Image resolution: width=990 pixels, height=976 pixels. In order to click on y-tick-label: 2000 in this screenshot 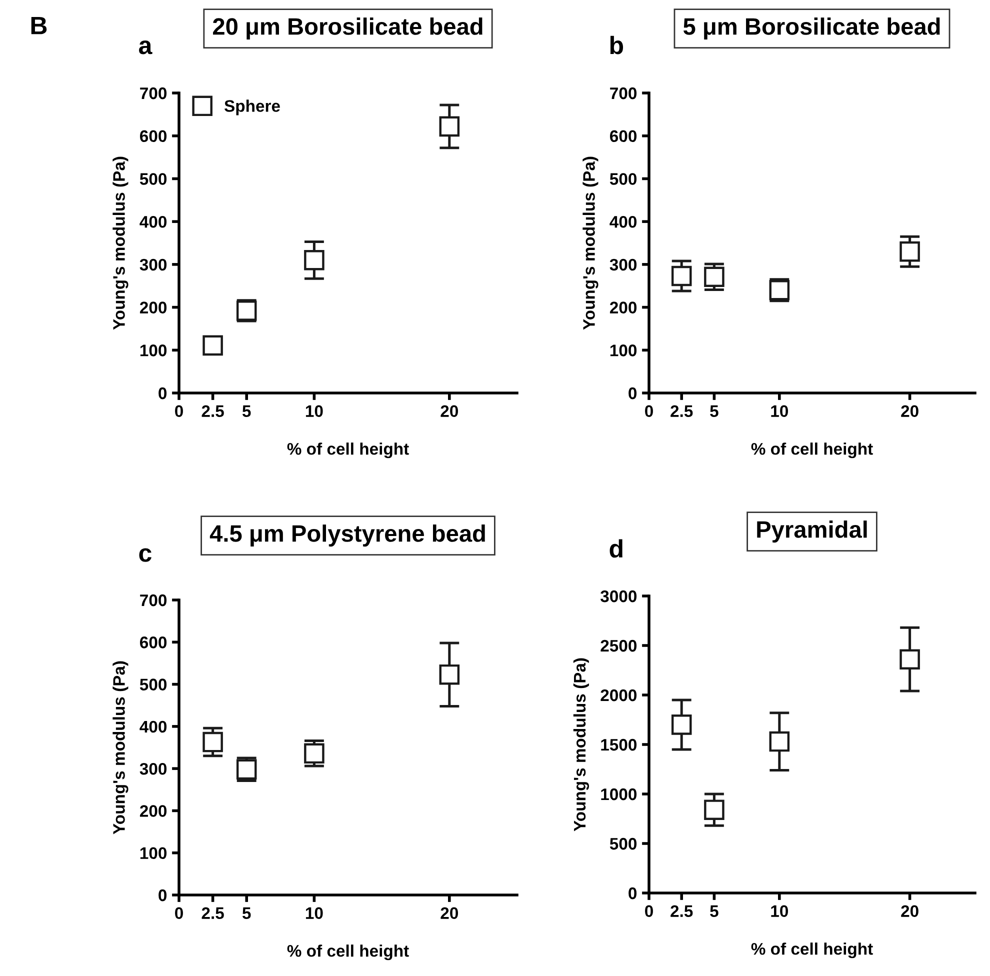, I will do `click(618, 695)`.